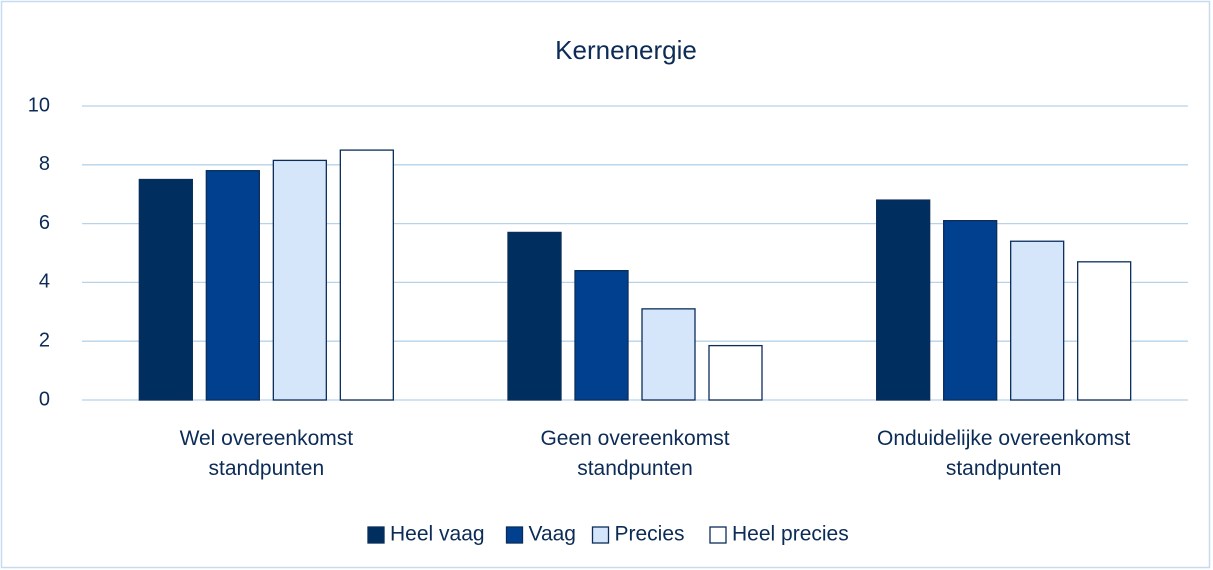 The width and height of the screenshot is (1213, 570). I want to click on y-tick-label: 6, so click(44, 223).